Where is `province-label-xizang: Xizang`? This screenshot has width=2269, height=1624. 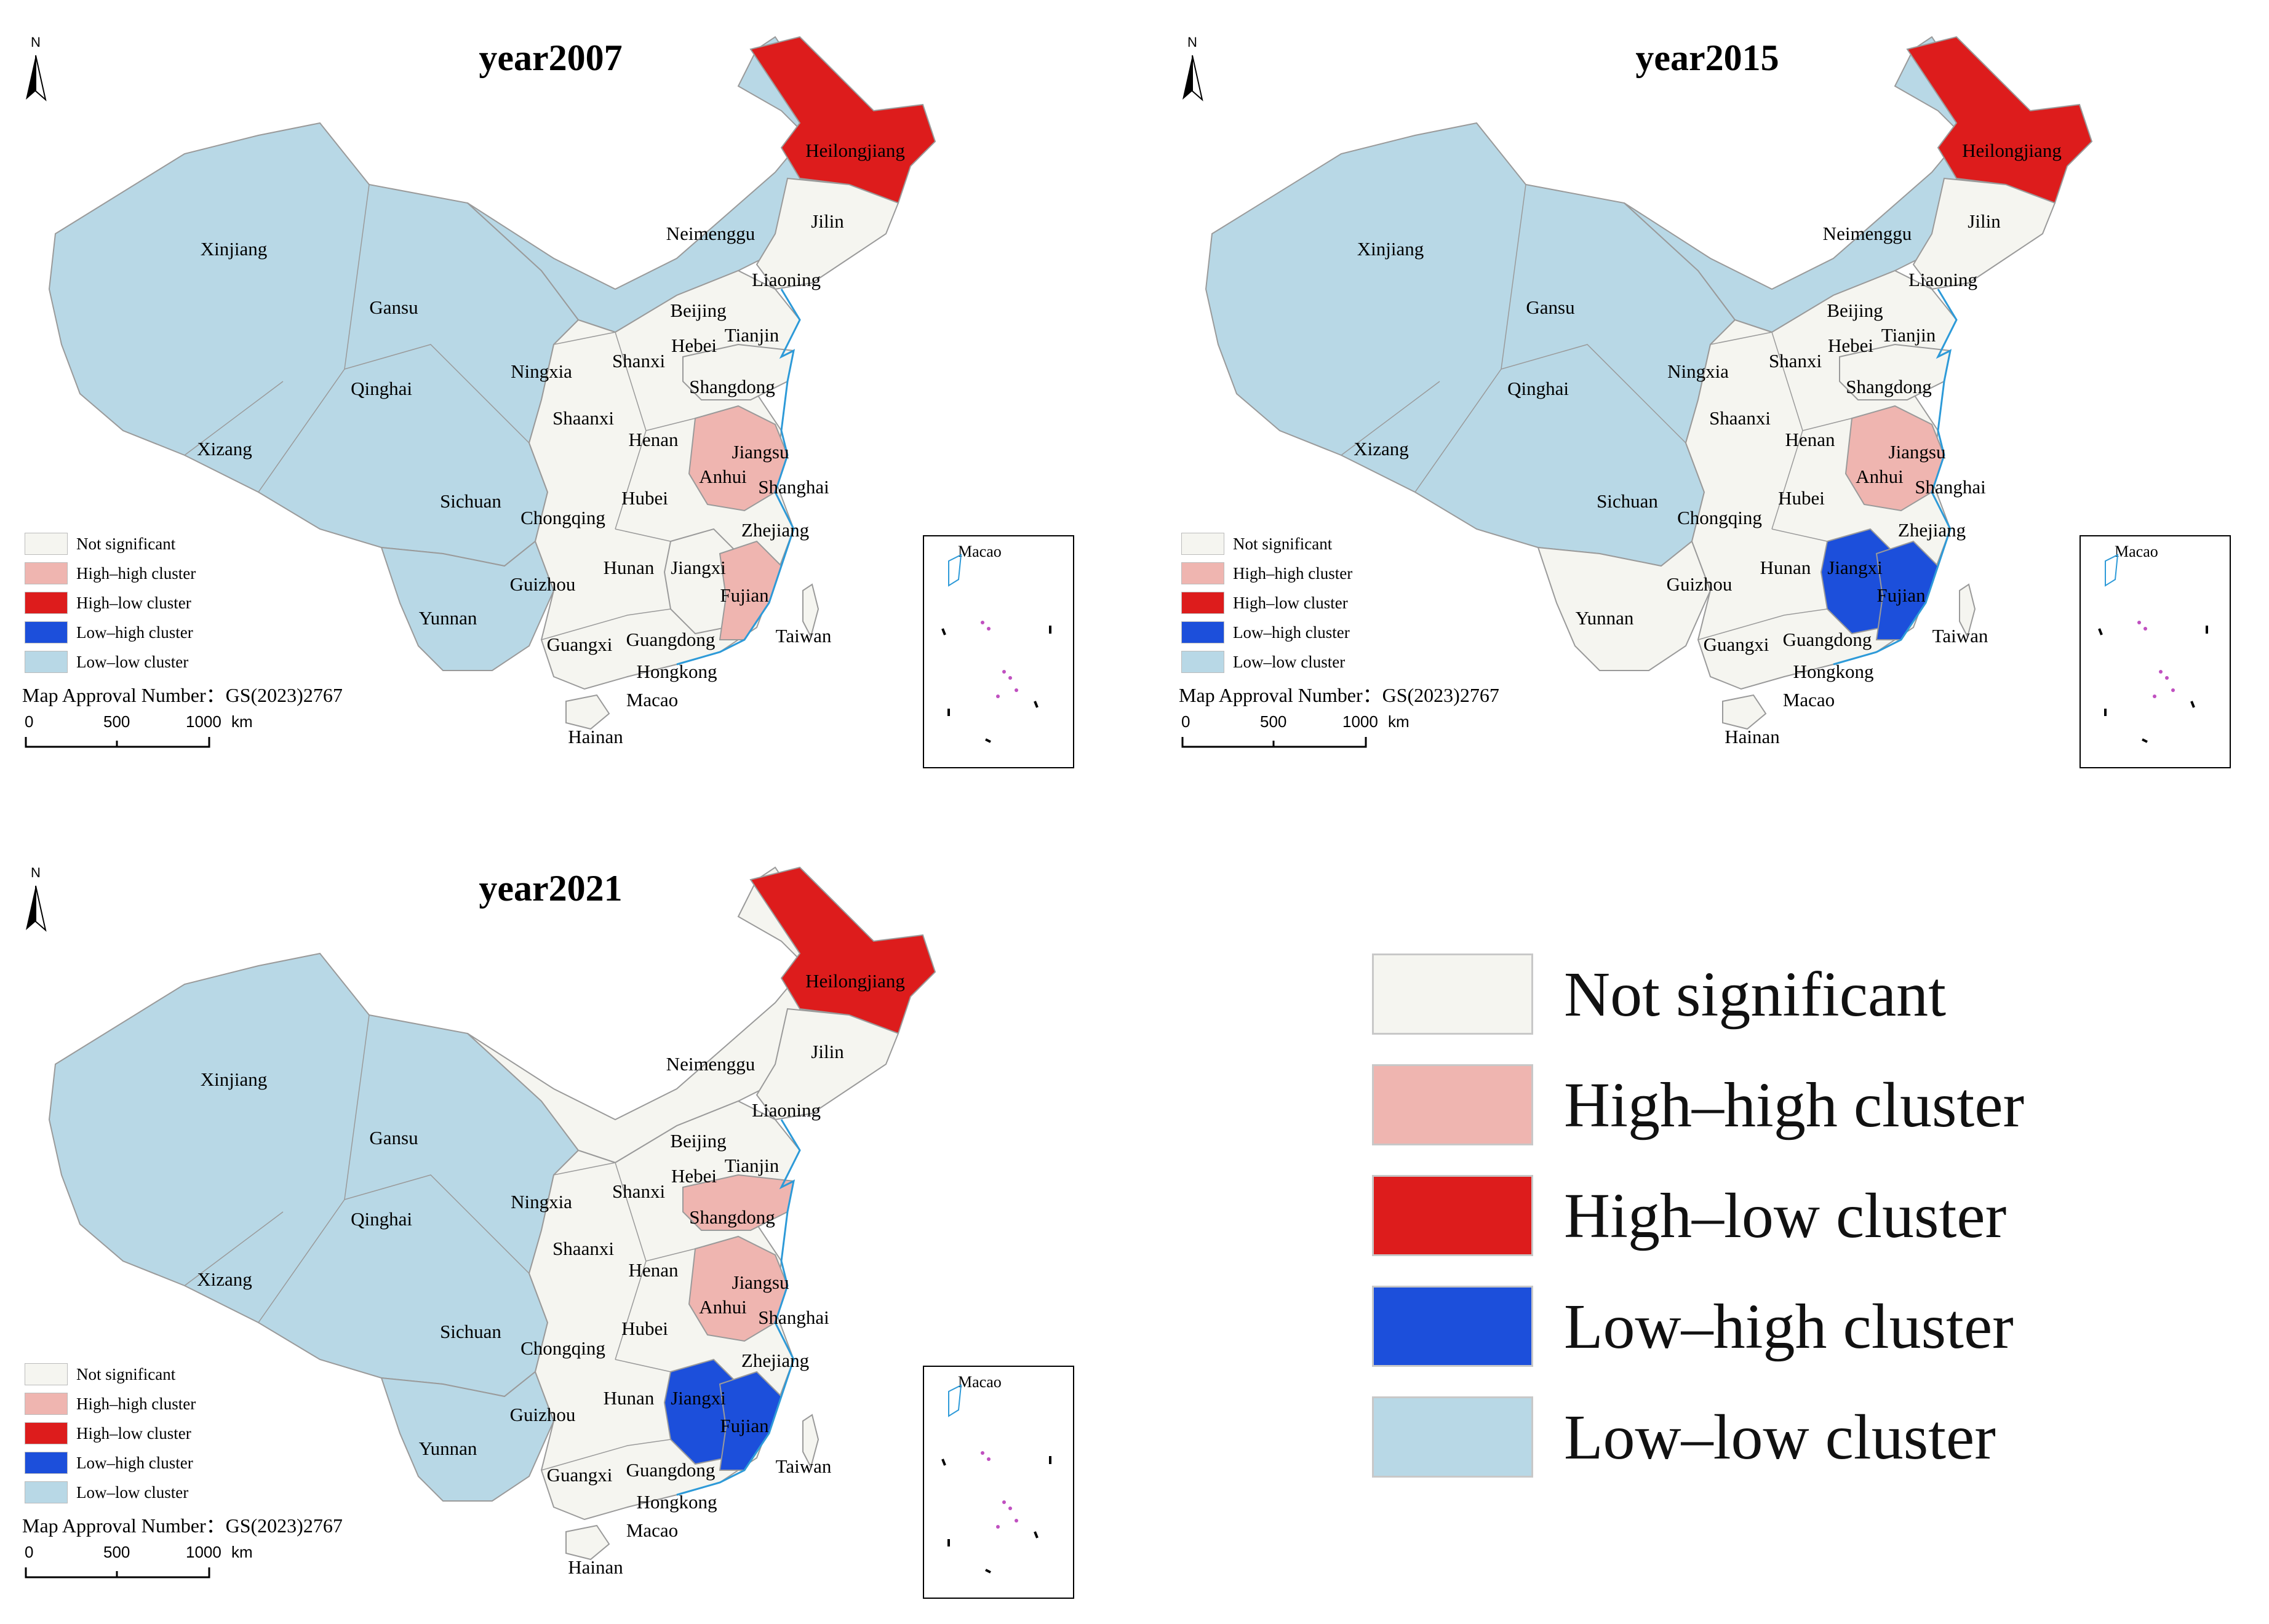
province-label-xizang: Xizang is located at coordinates (1381, 449).